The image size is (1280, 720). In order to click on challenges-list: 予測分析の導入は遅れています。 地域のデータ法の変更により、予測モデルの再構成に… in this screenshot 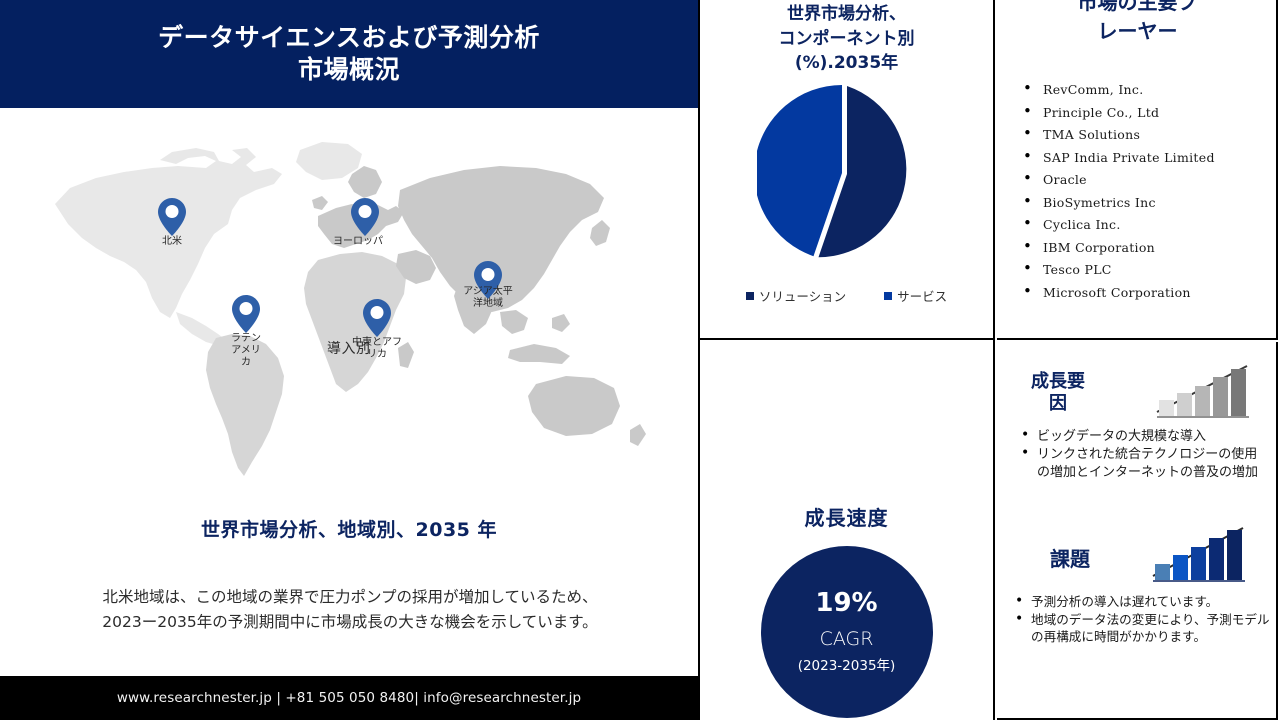, I will do `click(1143, 619)`.